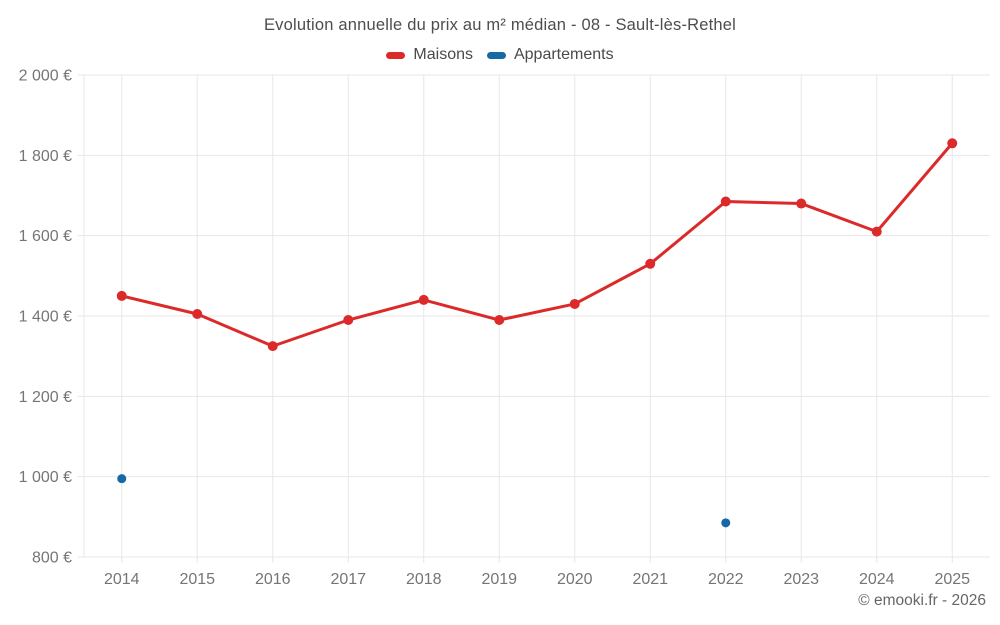  What do you see at coordinates (348, 579) in the screenshot?
I see `x-tick-label: 2017` at bounding box center [348, 579].